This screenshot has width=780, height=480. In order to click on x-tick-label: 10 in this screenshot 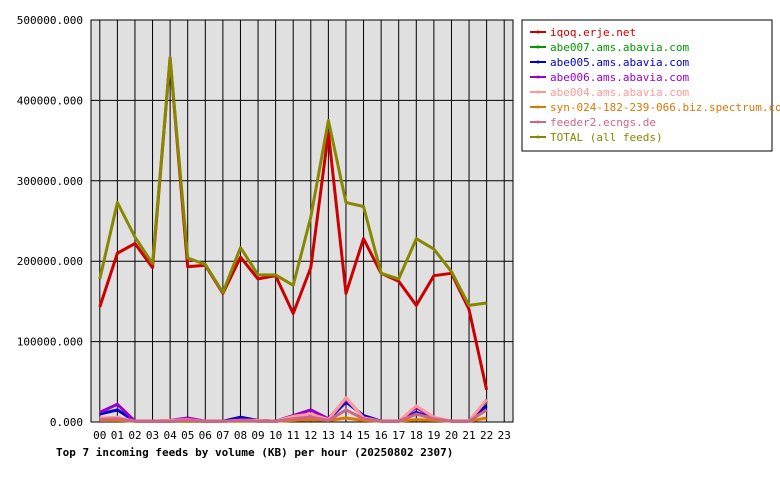, I will do `click(275, 435)`.